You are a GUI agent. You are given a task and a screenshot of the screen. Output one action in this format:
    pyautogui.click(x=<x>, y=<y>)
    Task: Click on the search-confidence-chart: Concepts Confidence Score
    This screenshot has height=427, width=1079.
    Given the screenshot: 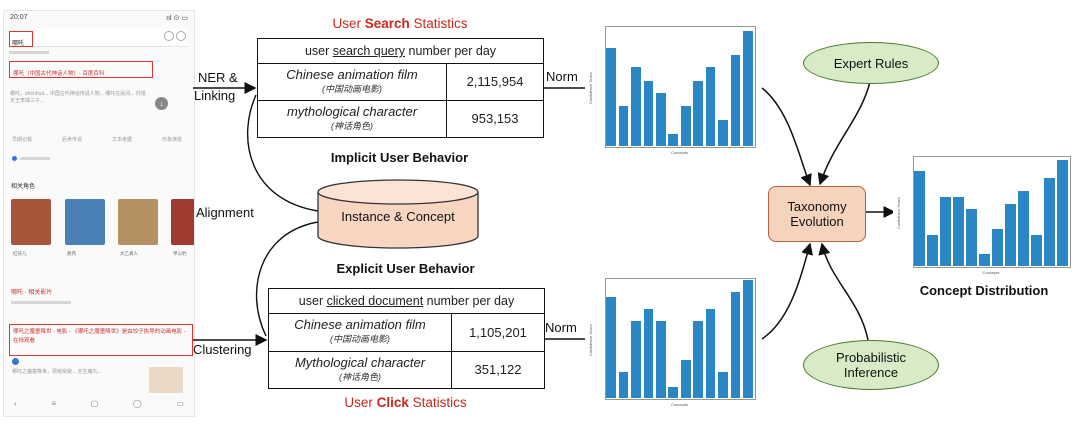 What is the action you would take?
    pyautogui.click(x=672, y=90)
    